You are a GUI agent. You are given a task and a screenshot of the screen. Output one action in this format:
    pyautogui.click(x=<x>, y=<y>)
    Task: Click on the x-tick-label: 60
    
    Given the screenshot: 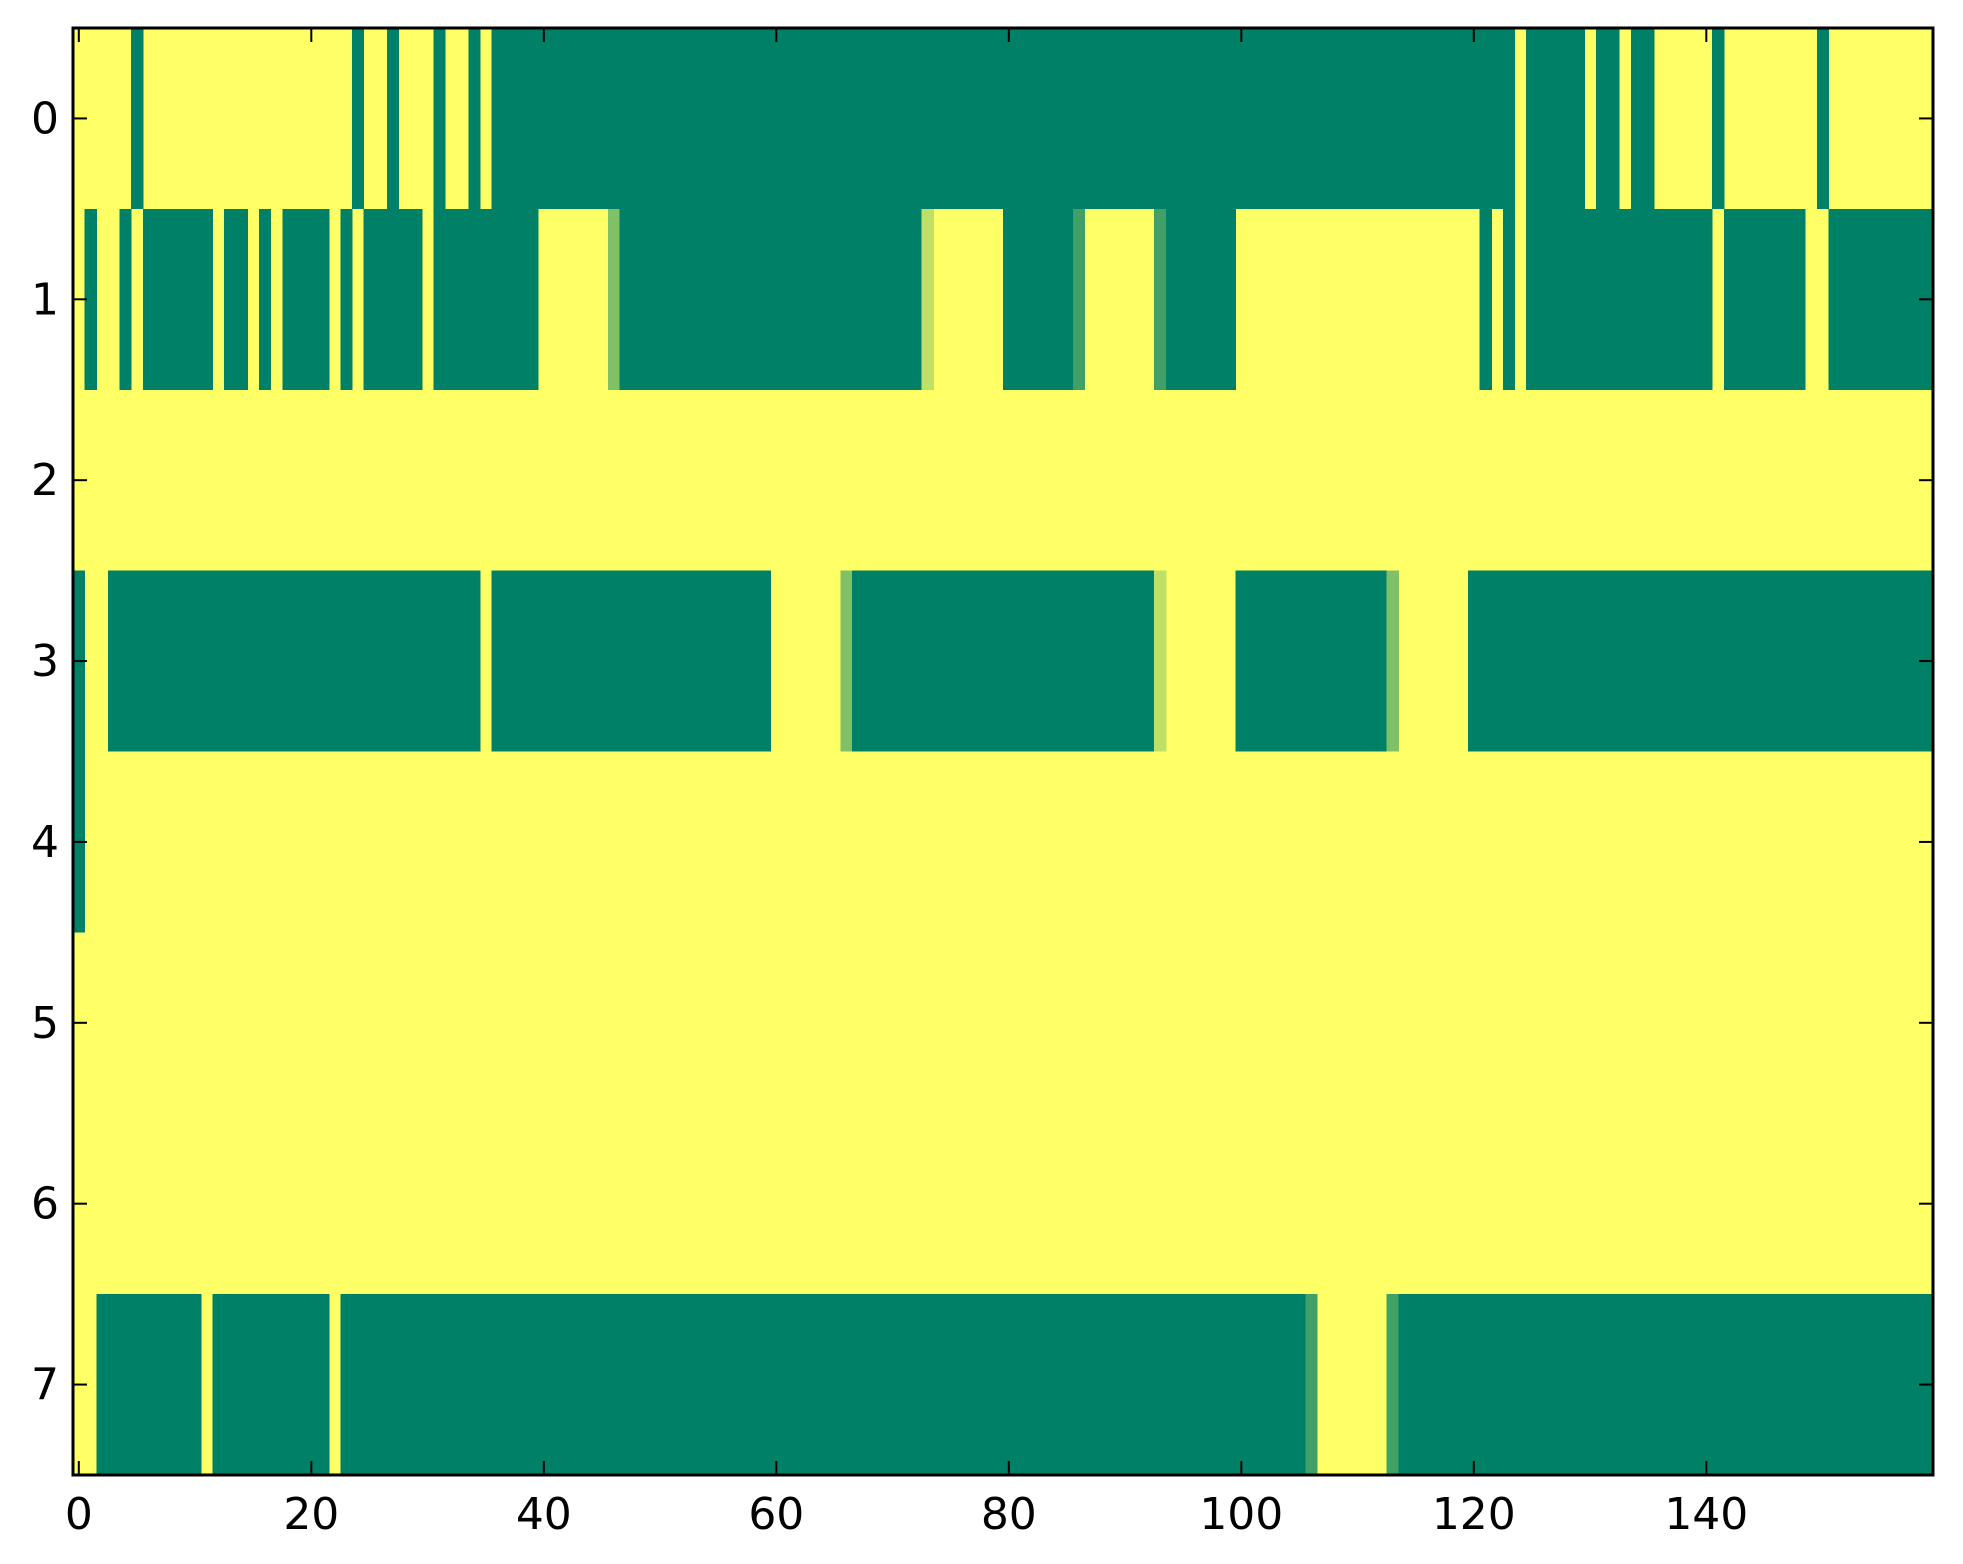 What is the action you would take?
    pyautogui.click(x=776, y=1514)
    